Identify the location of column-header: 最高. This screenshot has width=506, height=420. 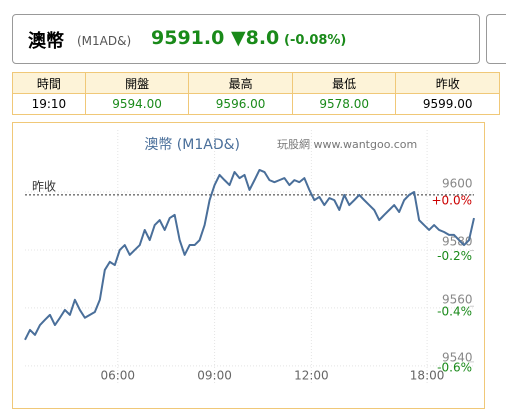
(240, 83).